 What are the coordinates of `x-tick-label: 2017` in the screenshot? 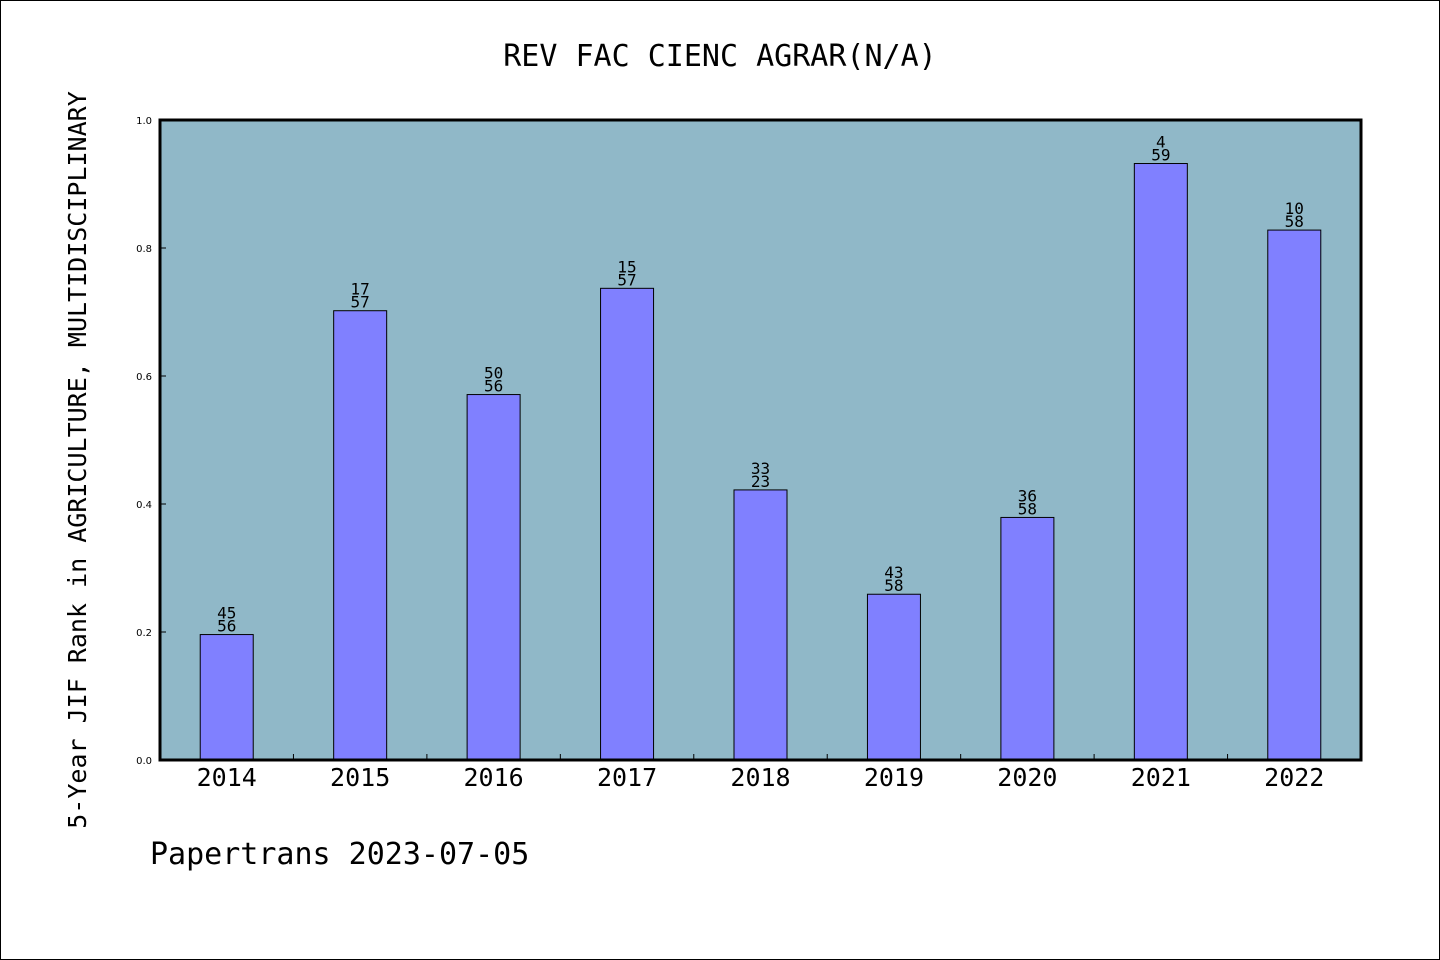 It's located at (627, 777).